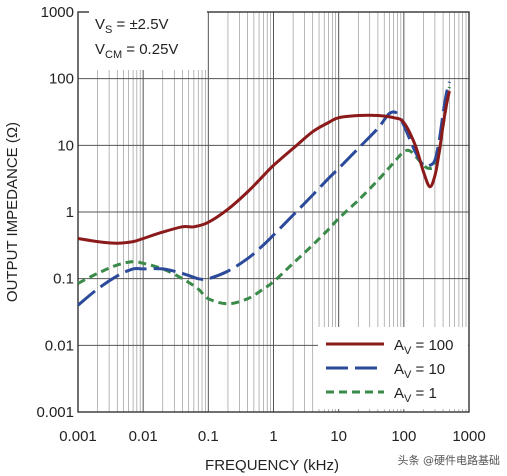 This screenshot has width=507, height=476. I want to click on condition-vcm-rest: = 0.25V, so click(150, 49).